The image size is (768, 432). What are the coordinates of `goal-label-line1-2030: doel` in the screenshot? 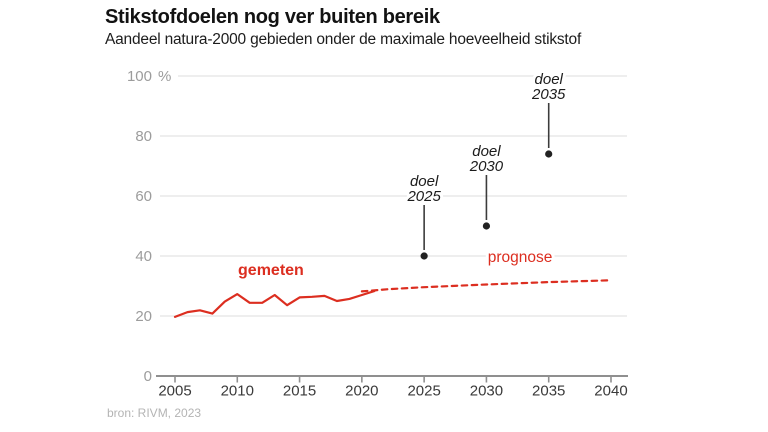 It's located at (486, 151).